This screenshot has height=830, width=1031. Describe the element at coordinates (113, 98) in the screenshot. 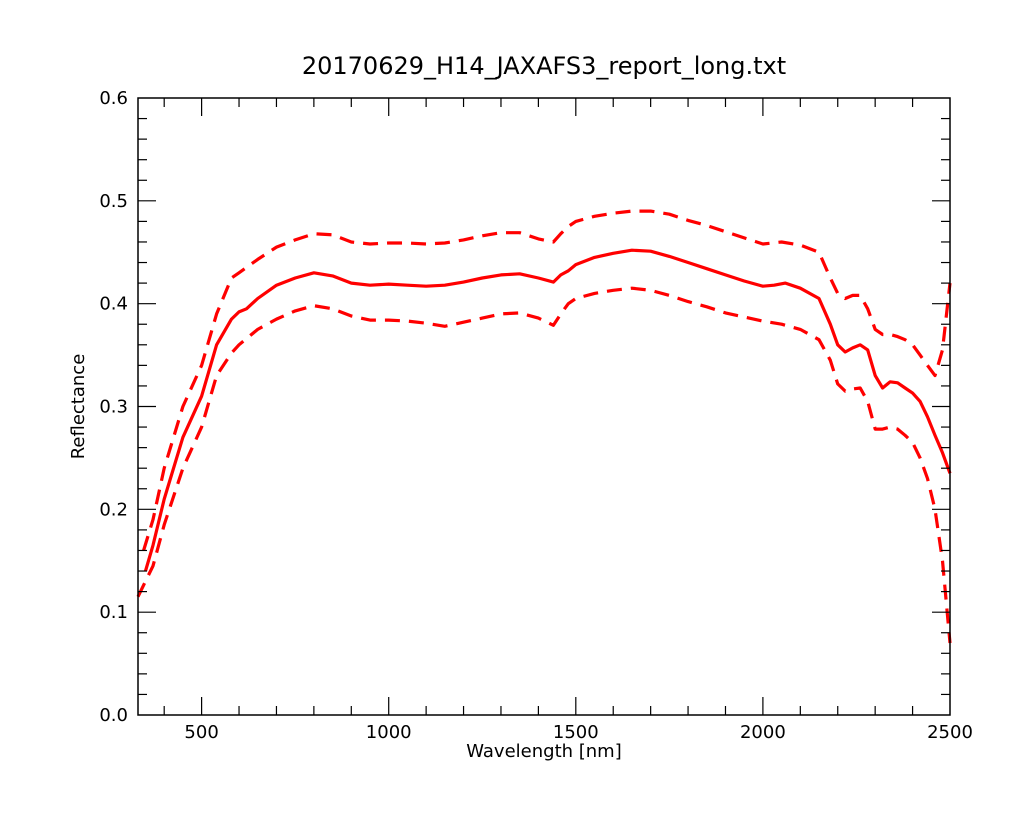

I see `y-tick-label: 0.6` at that location.